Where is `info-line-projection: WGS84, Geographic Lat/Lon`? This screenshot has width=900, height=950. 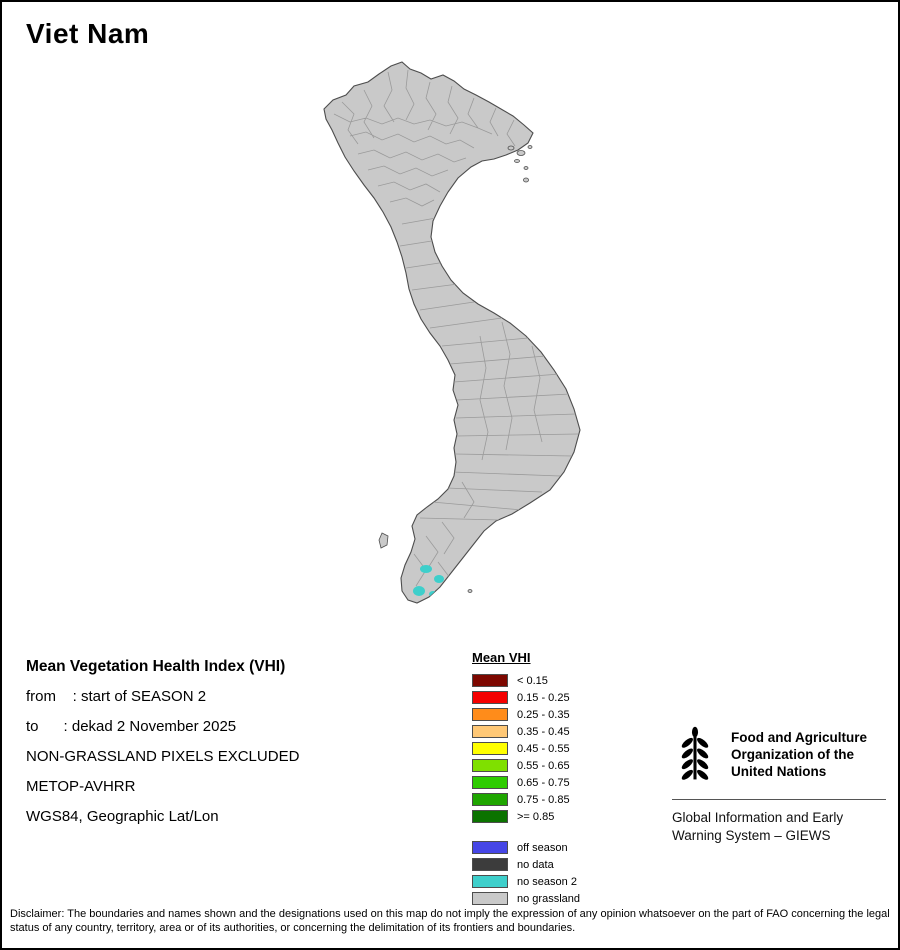 info-line-projection: WGS84, Geographic Lat/Lon is located at coordinates (122, 816).